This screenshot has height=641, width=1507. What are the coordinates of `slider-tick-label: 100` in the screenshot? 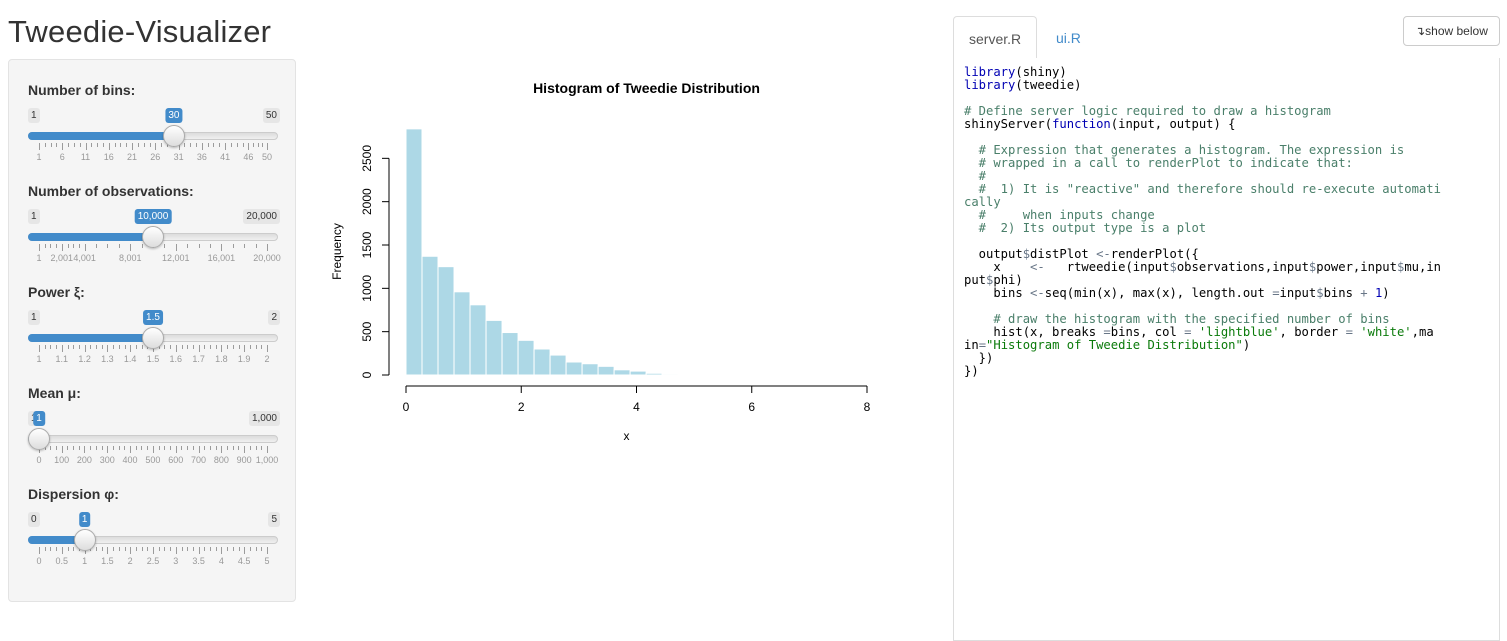 It's located at (62, 460).